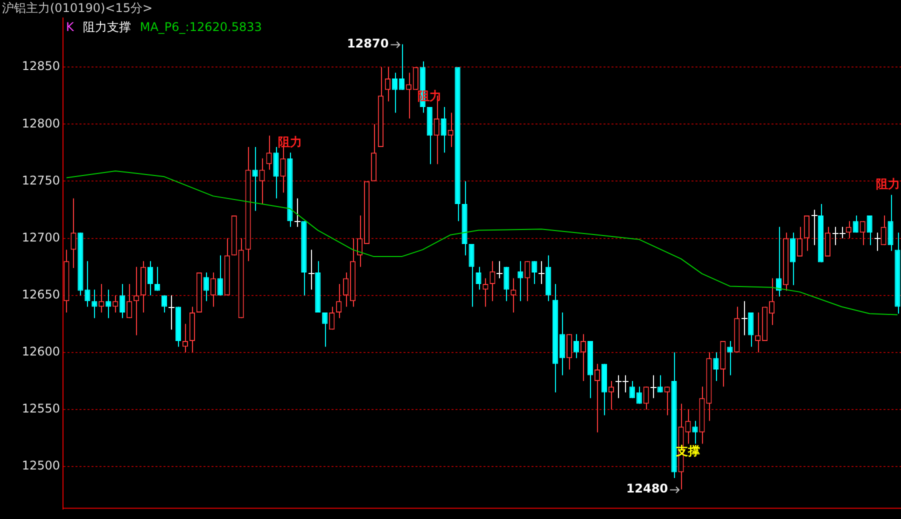 This screenshot has width=901, height=519. Describe the element at coordinates (41, 123) in the screenshot. I see `y-tick-label: 12800` at that location.